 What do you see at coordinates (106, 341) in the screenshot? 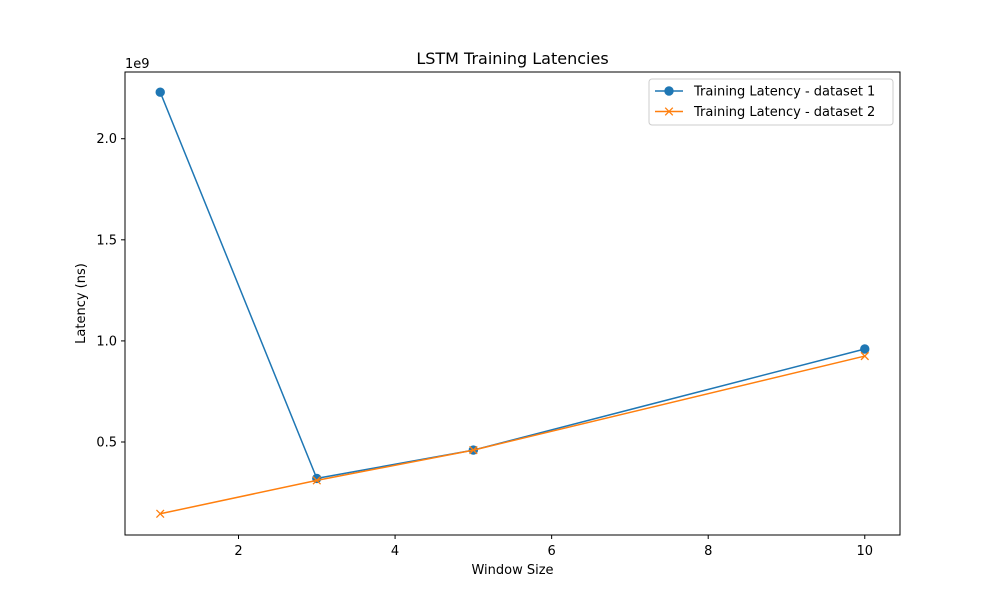
I see `y-tick-label: 1.0` at bounding box center [106, 341].